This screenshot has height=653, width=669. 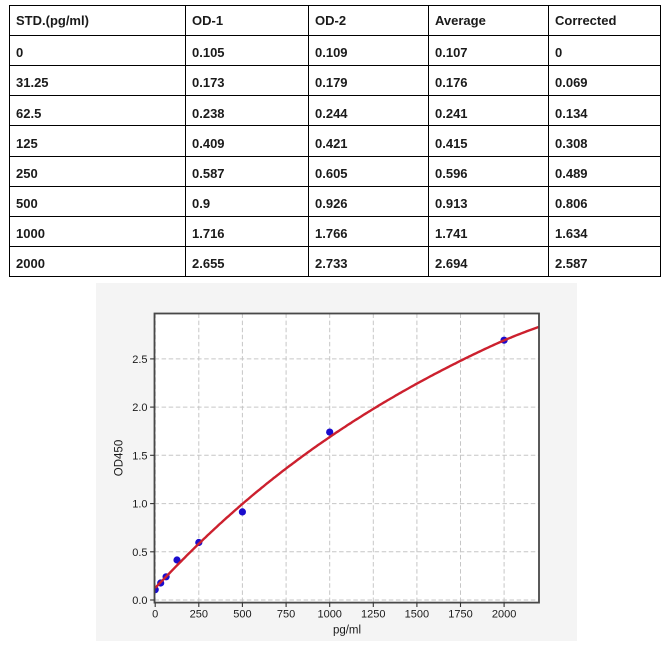 What do you see at coordinates (139, 408) in the screenshot?
I see `svg-text: 2.0` at bounding box center [139, 408].